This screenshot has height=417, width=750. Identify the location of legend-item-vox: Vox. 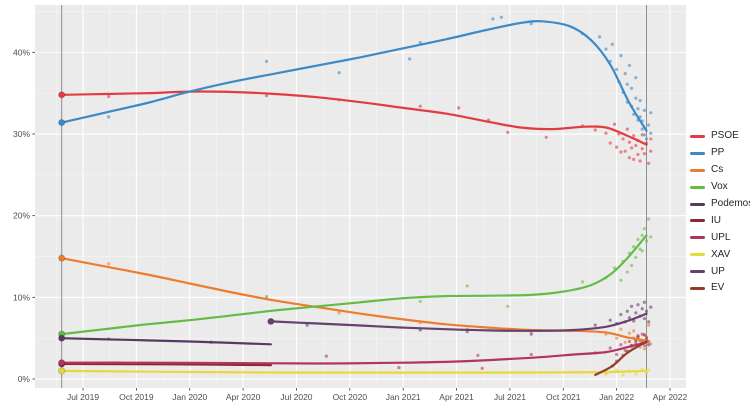
(720, 187).